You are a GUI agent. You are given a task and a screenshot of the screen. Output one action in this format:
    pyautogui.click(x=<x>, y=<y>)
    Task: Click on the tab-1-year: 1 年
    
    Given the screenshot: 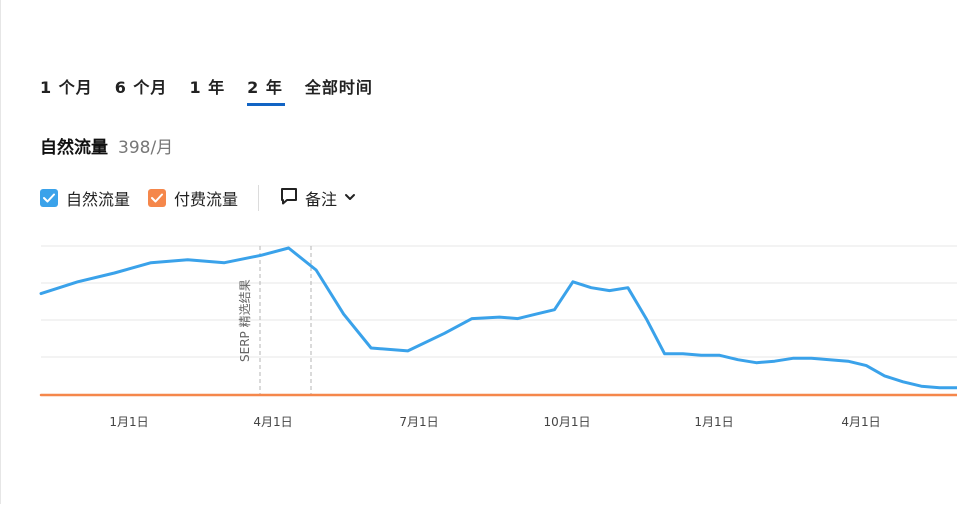 What is the action you would take?
    pyautogui.click(x=207, y=87)
    